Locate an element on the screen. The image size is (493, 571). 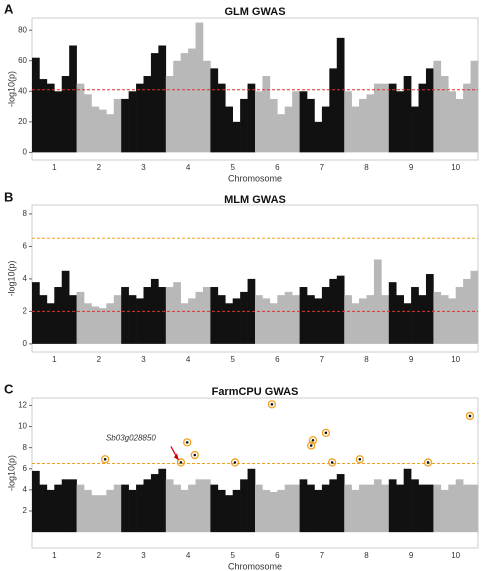
chart-title: GLM GWAS is located at coordinates (254, 12).